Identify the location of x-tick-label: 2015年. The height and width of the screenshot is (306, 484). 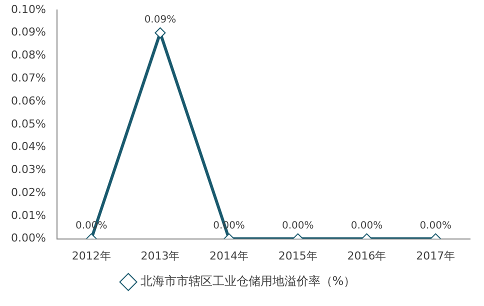
(298, 255).